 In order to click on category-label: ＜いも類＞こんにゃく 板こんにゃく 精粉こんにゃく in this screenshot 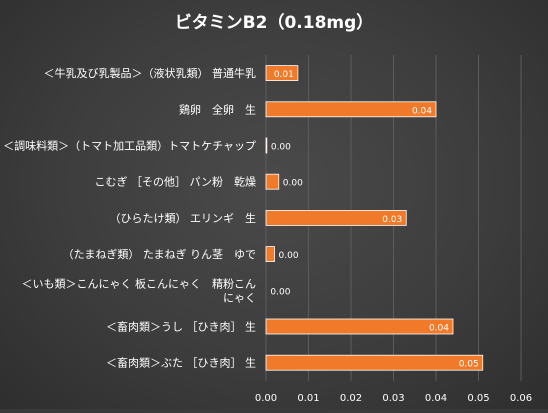, I will do `click(139, 290)`.